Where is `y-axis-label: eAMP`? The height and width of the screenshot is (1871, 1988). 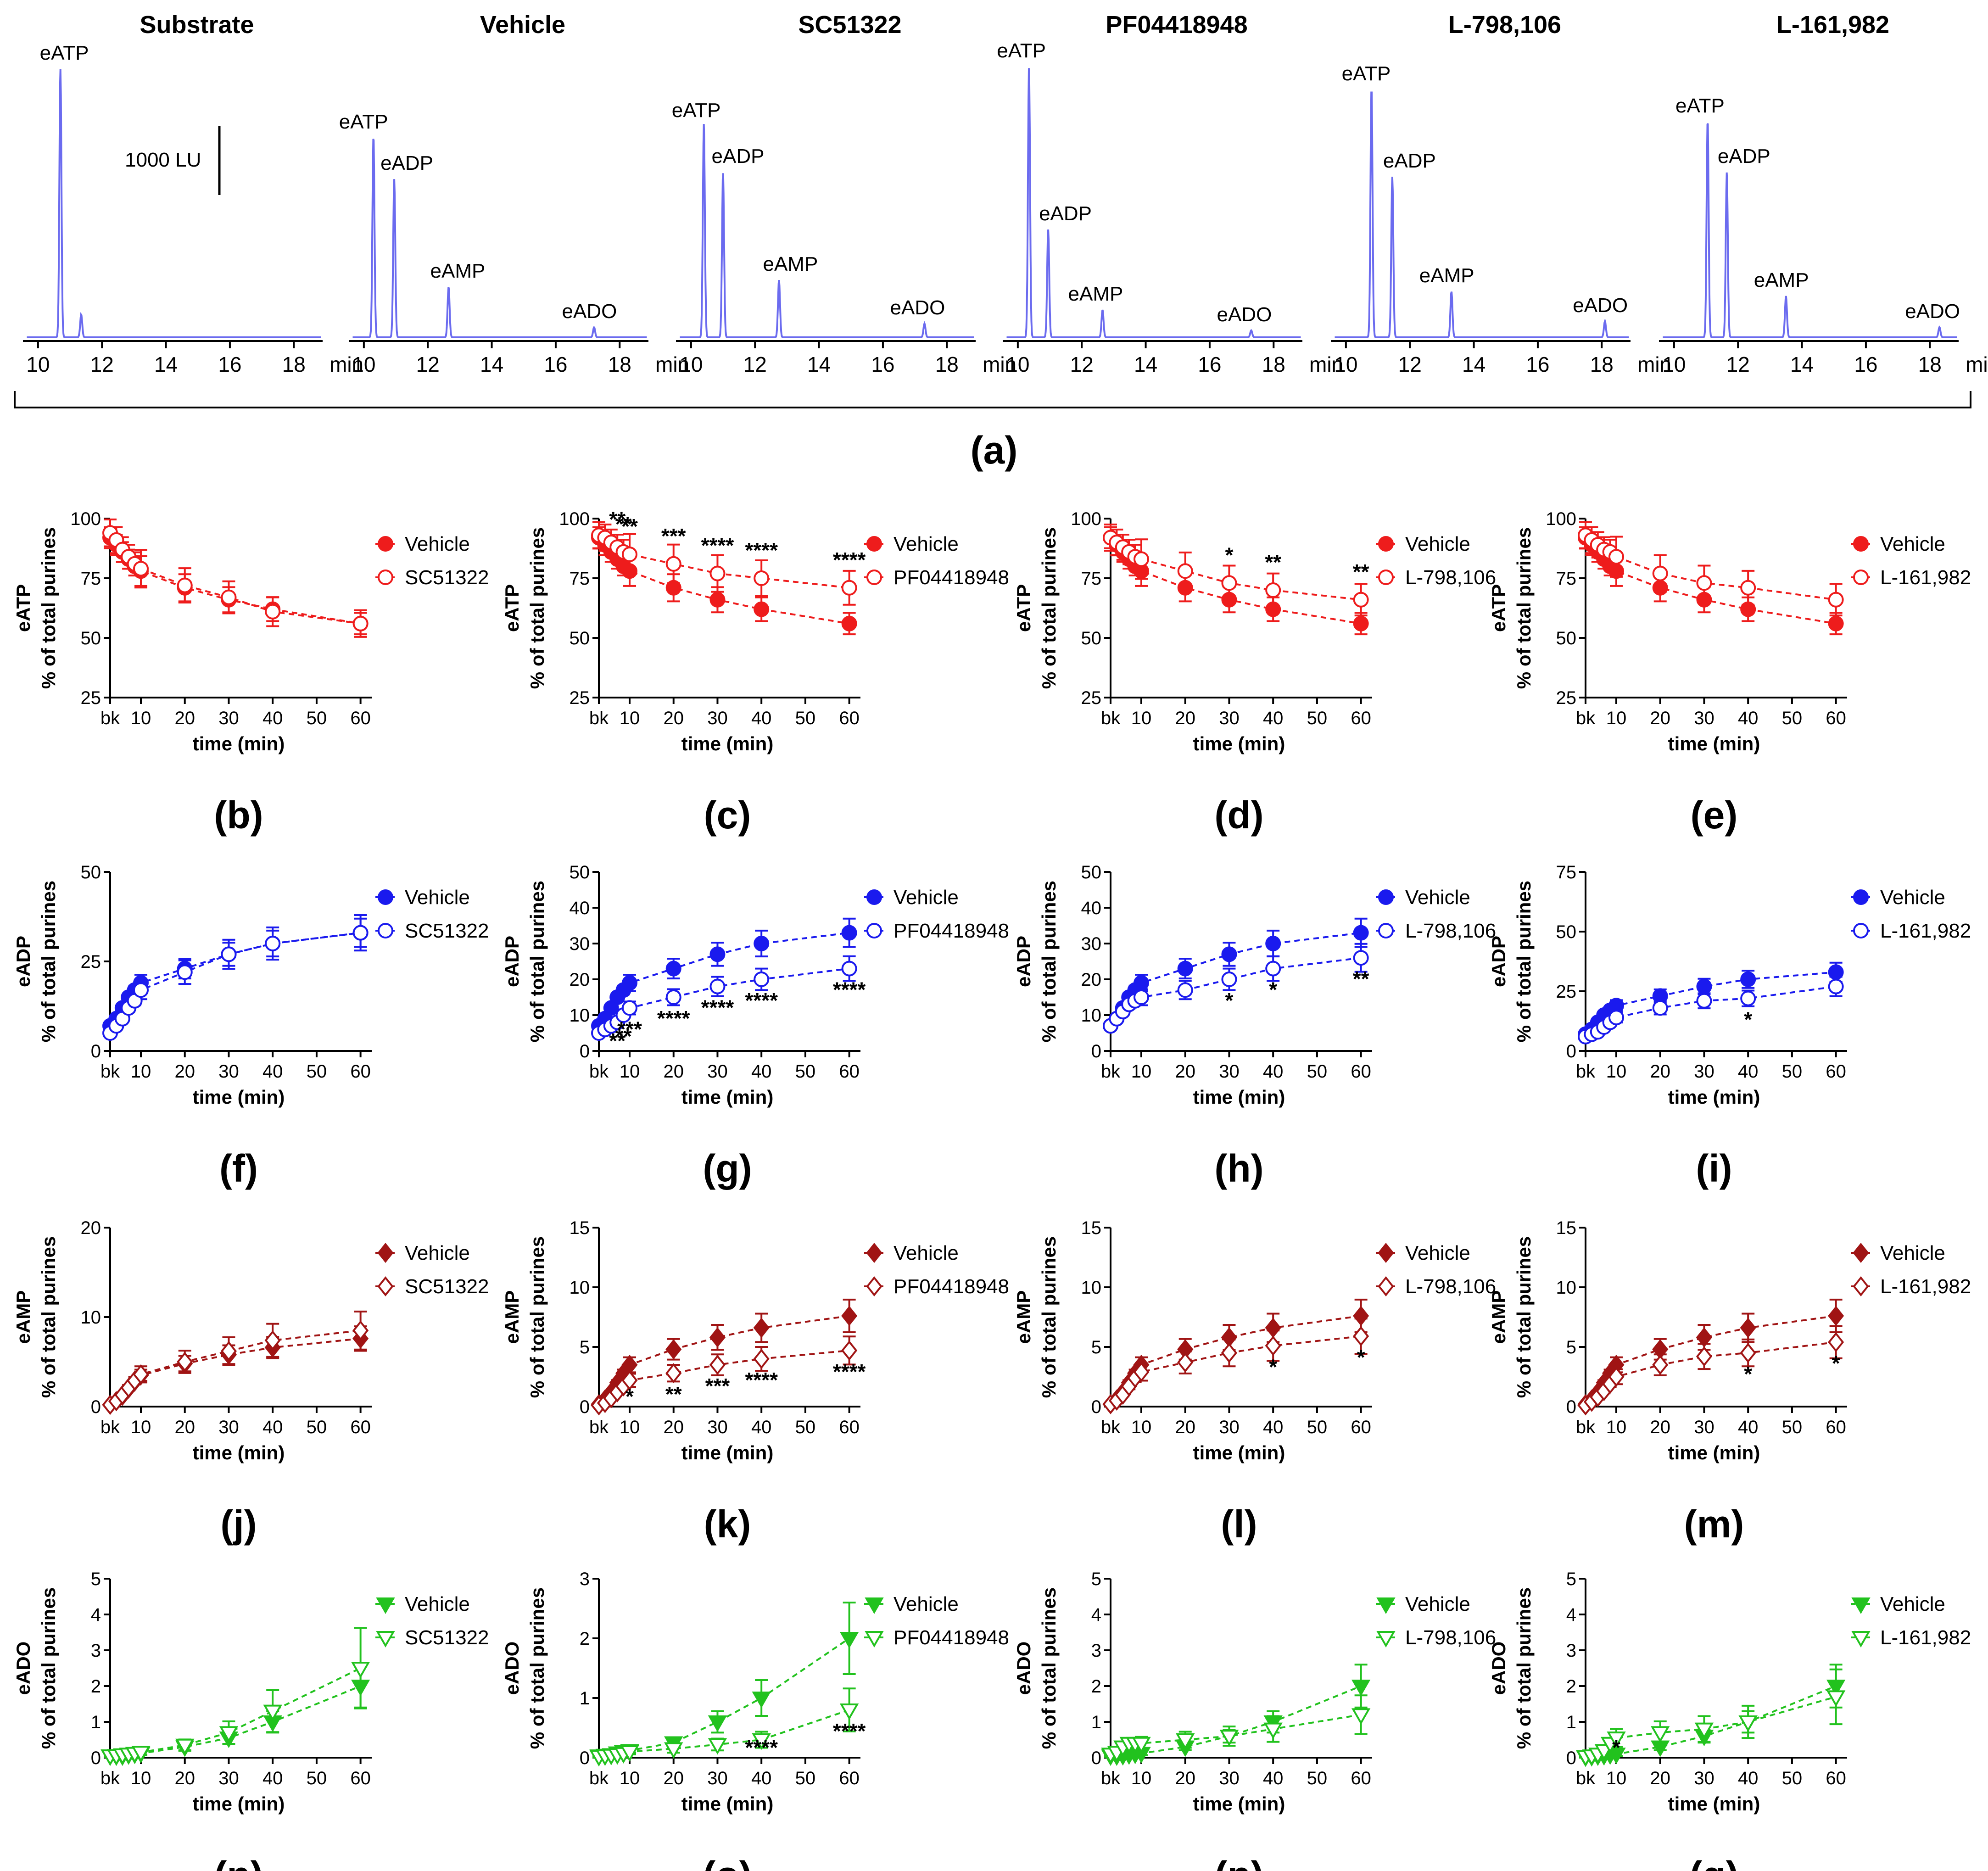 y-axis-label: eAMP is located at coordinates (23, 1317).